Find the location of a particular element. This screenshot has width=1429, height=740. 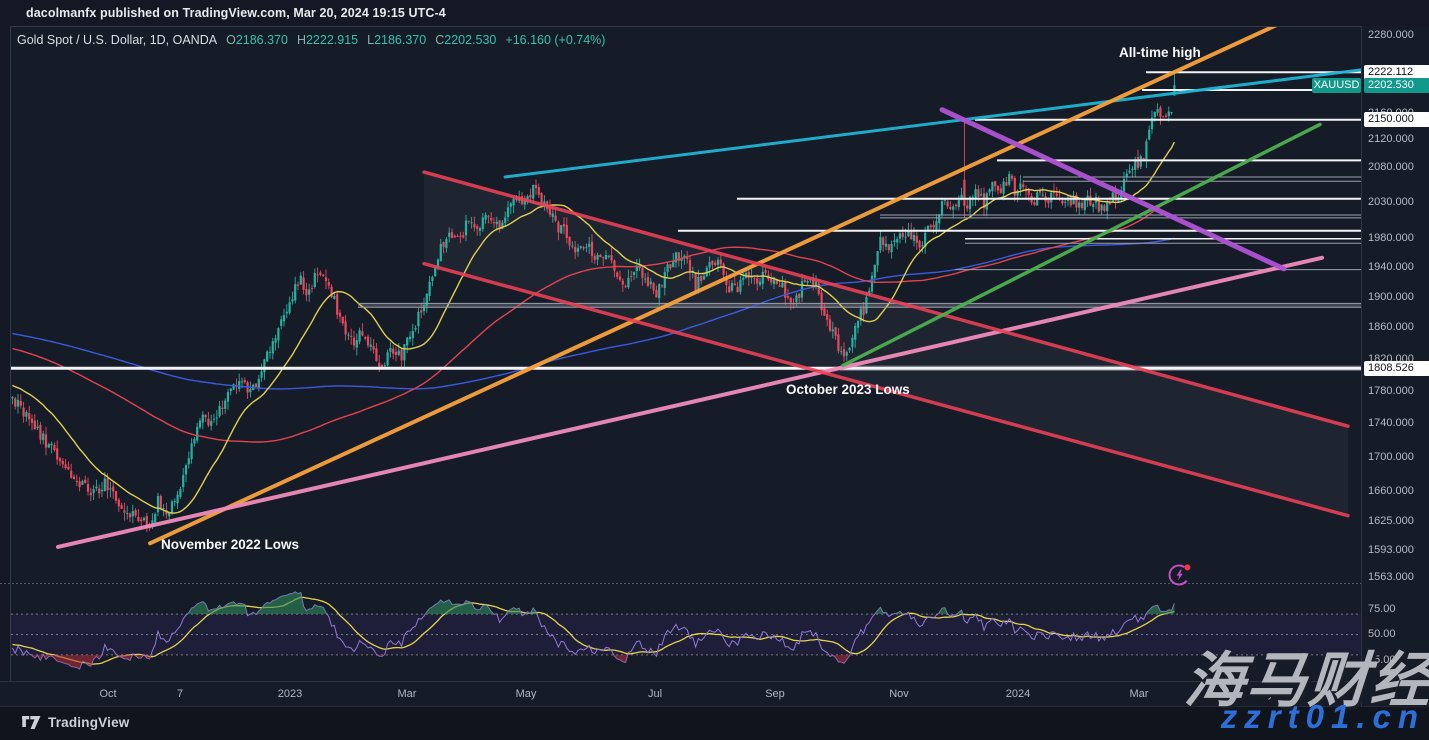

time-axis: Oct 7 2023 Mar May Jul Sep Nov 2024 Mar May is located at coordinates (714, 694).